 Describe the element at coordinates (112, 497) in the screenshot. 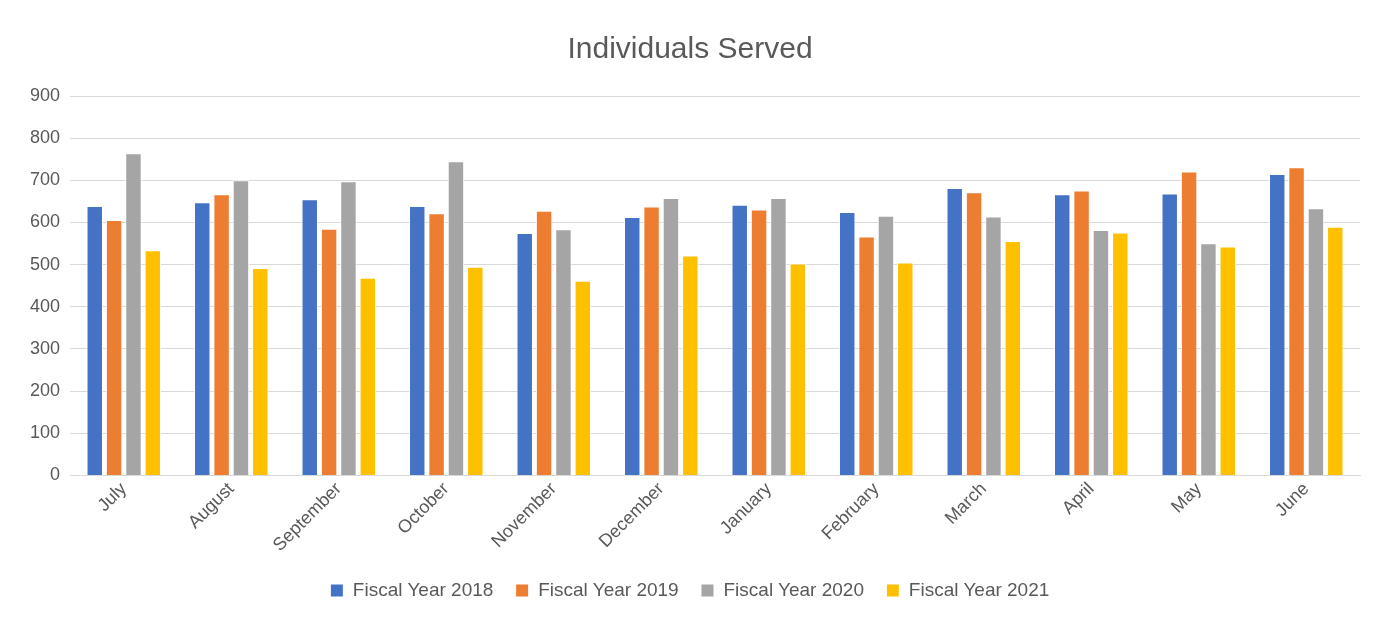

I see `x-tick-label: July` at that location.